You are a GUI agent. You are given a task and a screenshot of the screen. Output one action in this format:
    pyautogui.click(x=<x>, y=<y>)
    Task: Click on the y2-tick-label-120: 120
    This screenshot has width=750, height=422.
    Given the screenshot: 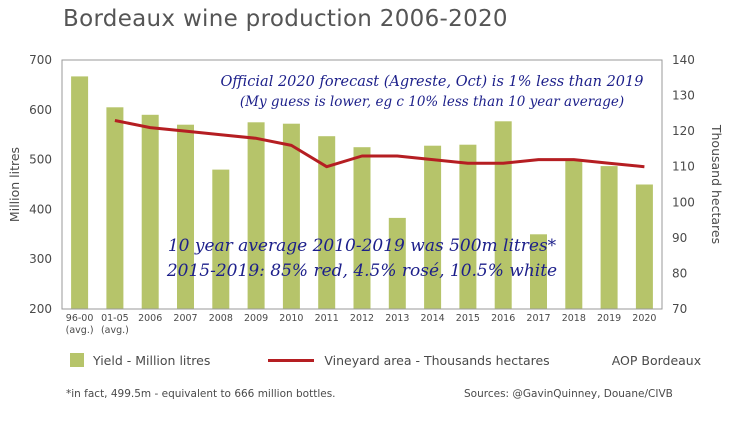 What is the action you would take?
    pyautogui.click(x=683, y=131)
    